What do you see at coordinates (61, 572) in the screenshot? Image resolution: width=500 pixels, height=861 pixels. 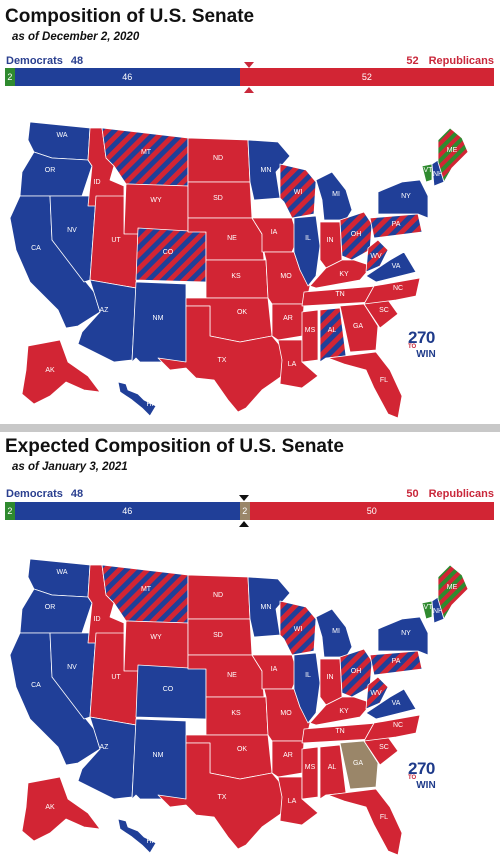 I see `state-label-wa: WA` at bounding box center [61, 572].